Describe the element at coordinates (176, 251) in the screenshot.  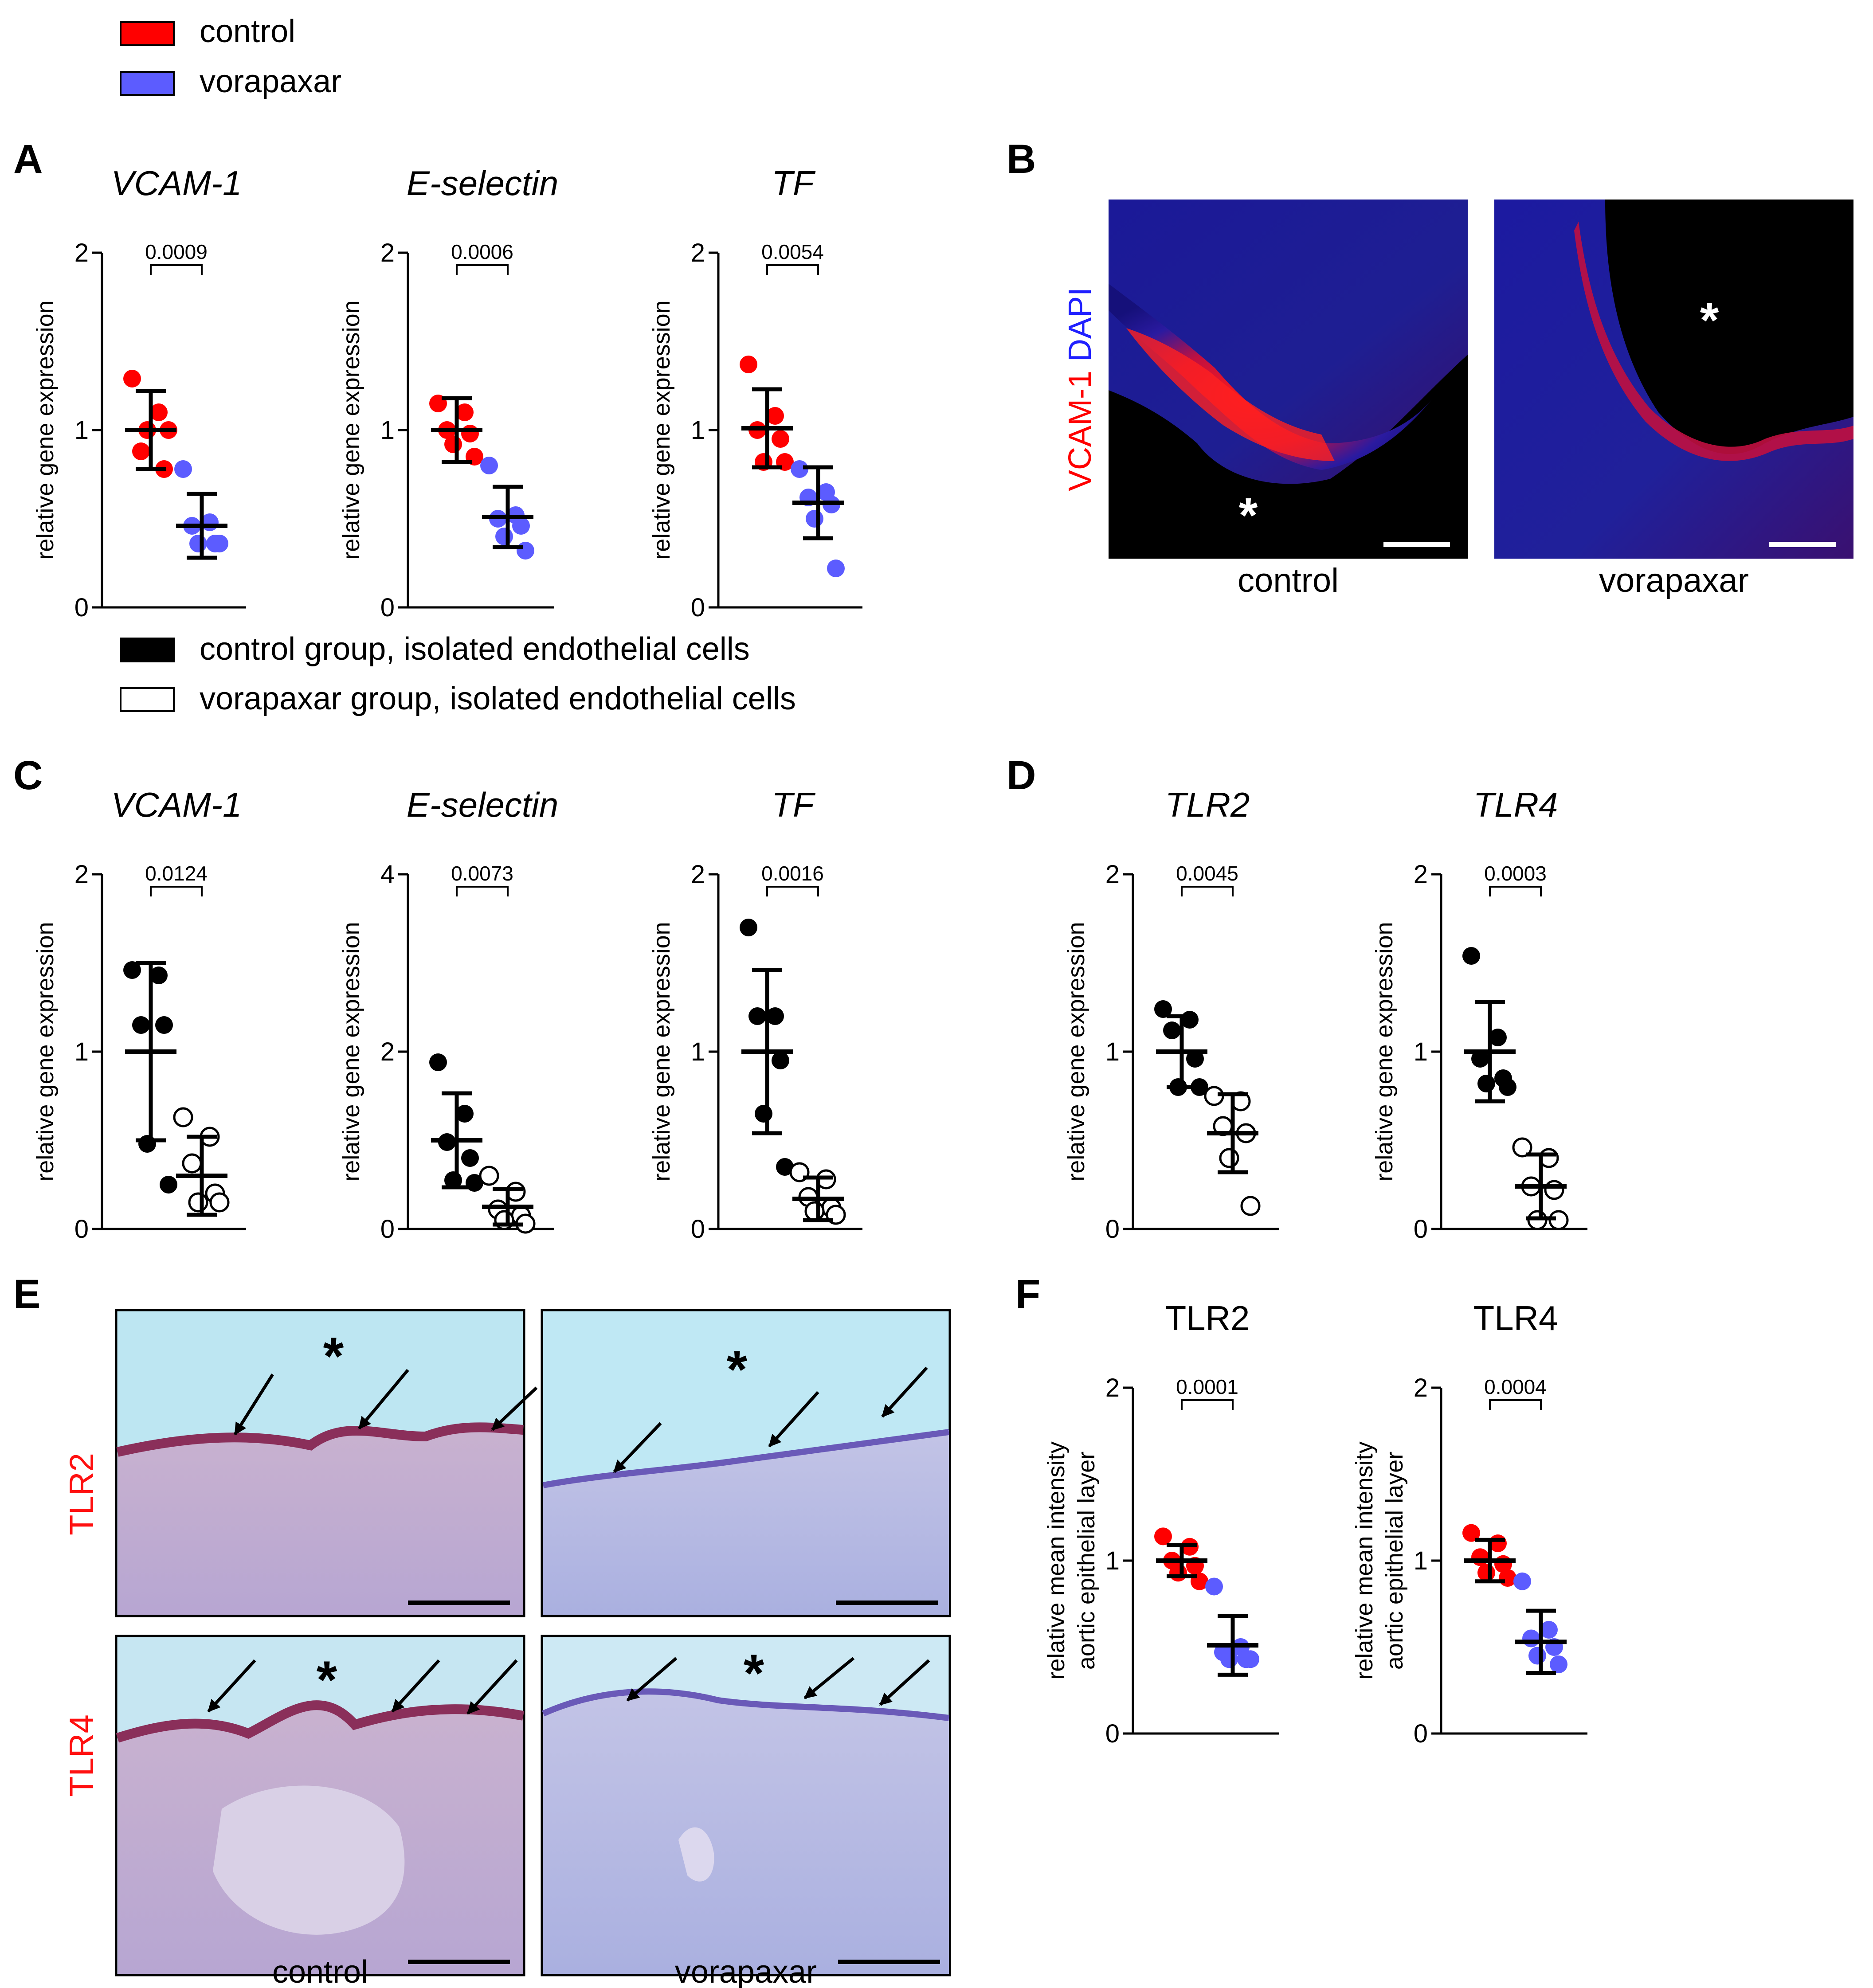
I see `p-value-label: 0.0009` at that location.